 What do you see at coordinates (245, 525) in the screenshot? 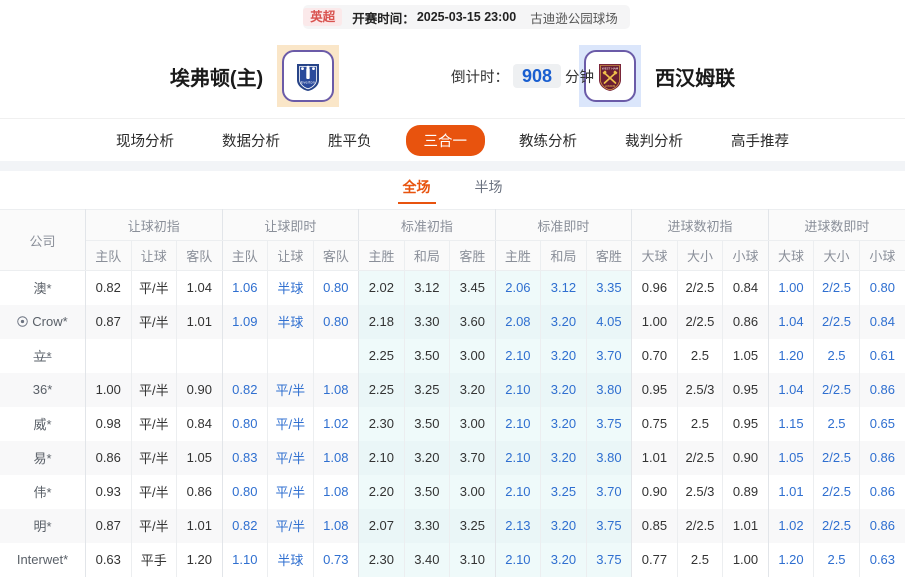
I see `odds-cell-1-0: 0.82` at bounding box center [245, 525].